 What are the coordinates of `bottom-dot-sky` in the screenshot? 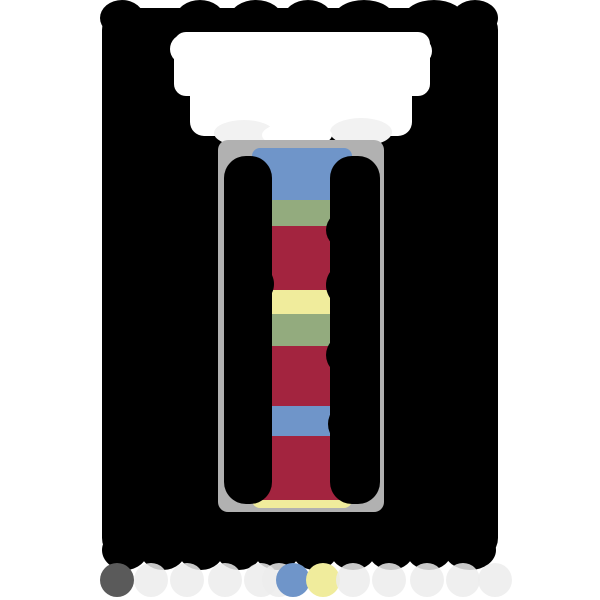 It's located at (293, 580).